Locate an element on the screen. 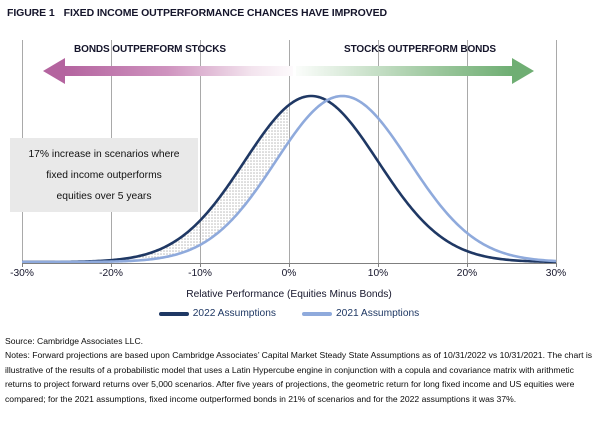 This screenshot has height=430, width=603. source-text: Source: Cambridge Associates LLC. is located at coordinates (74, 341).